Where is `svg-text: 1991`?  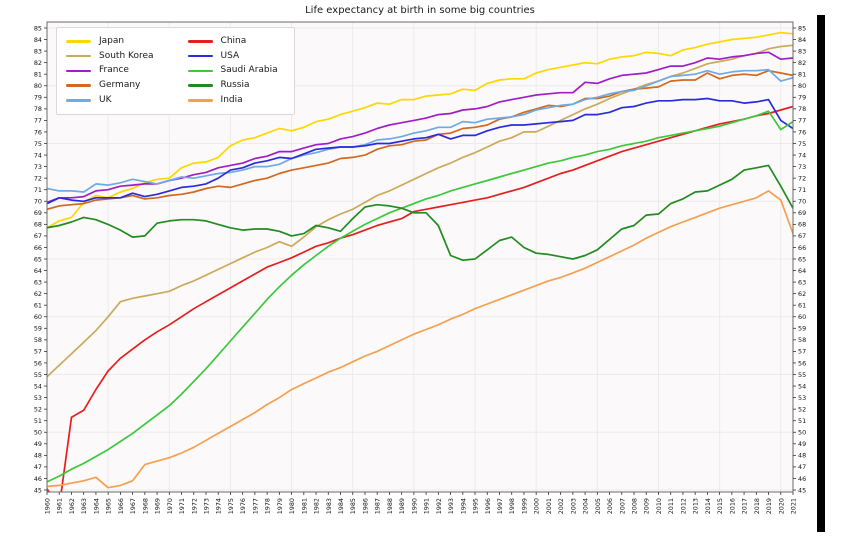 svg-text: 1991 is located at coordinates (427, 506).